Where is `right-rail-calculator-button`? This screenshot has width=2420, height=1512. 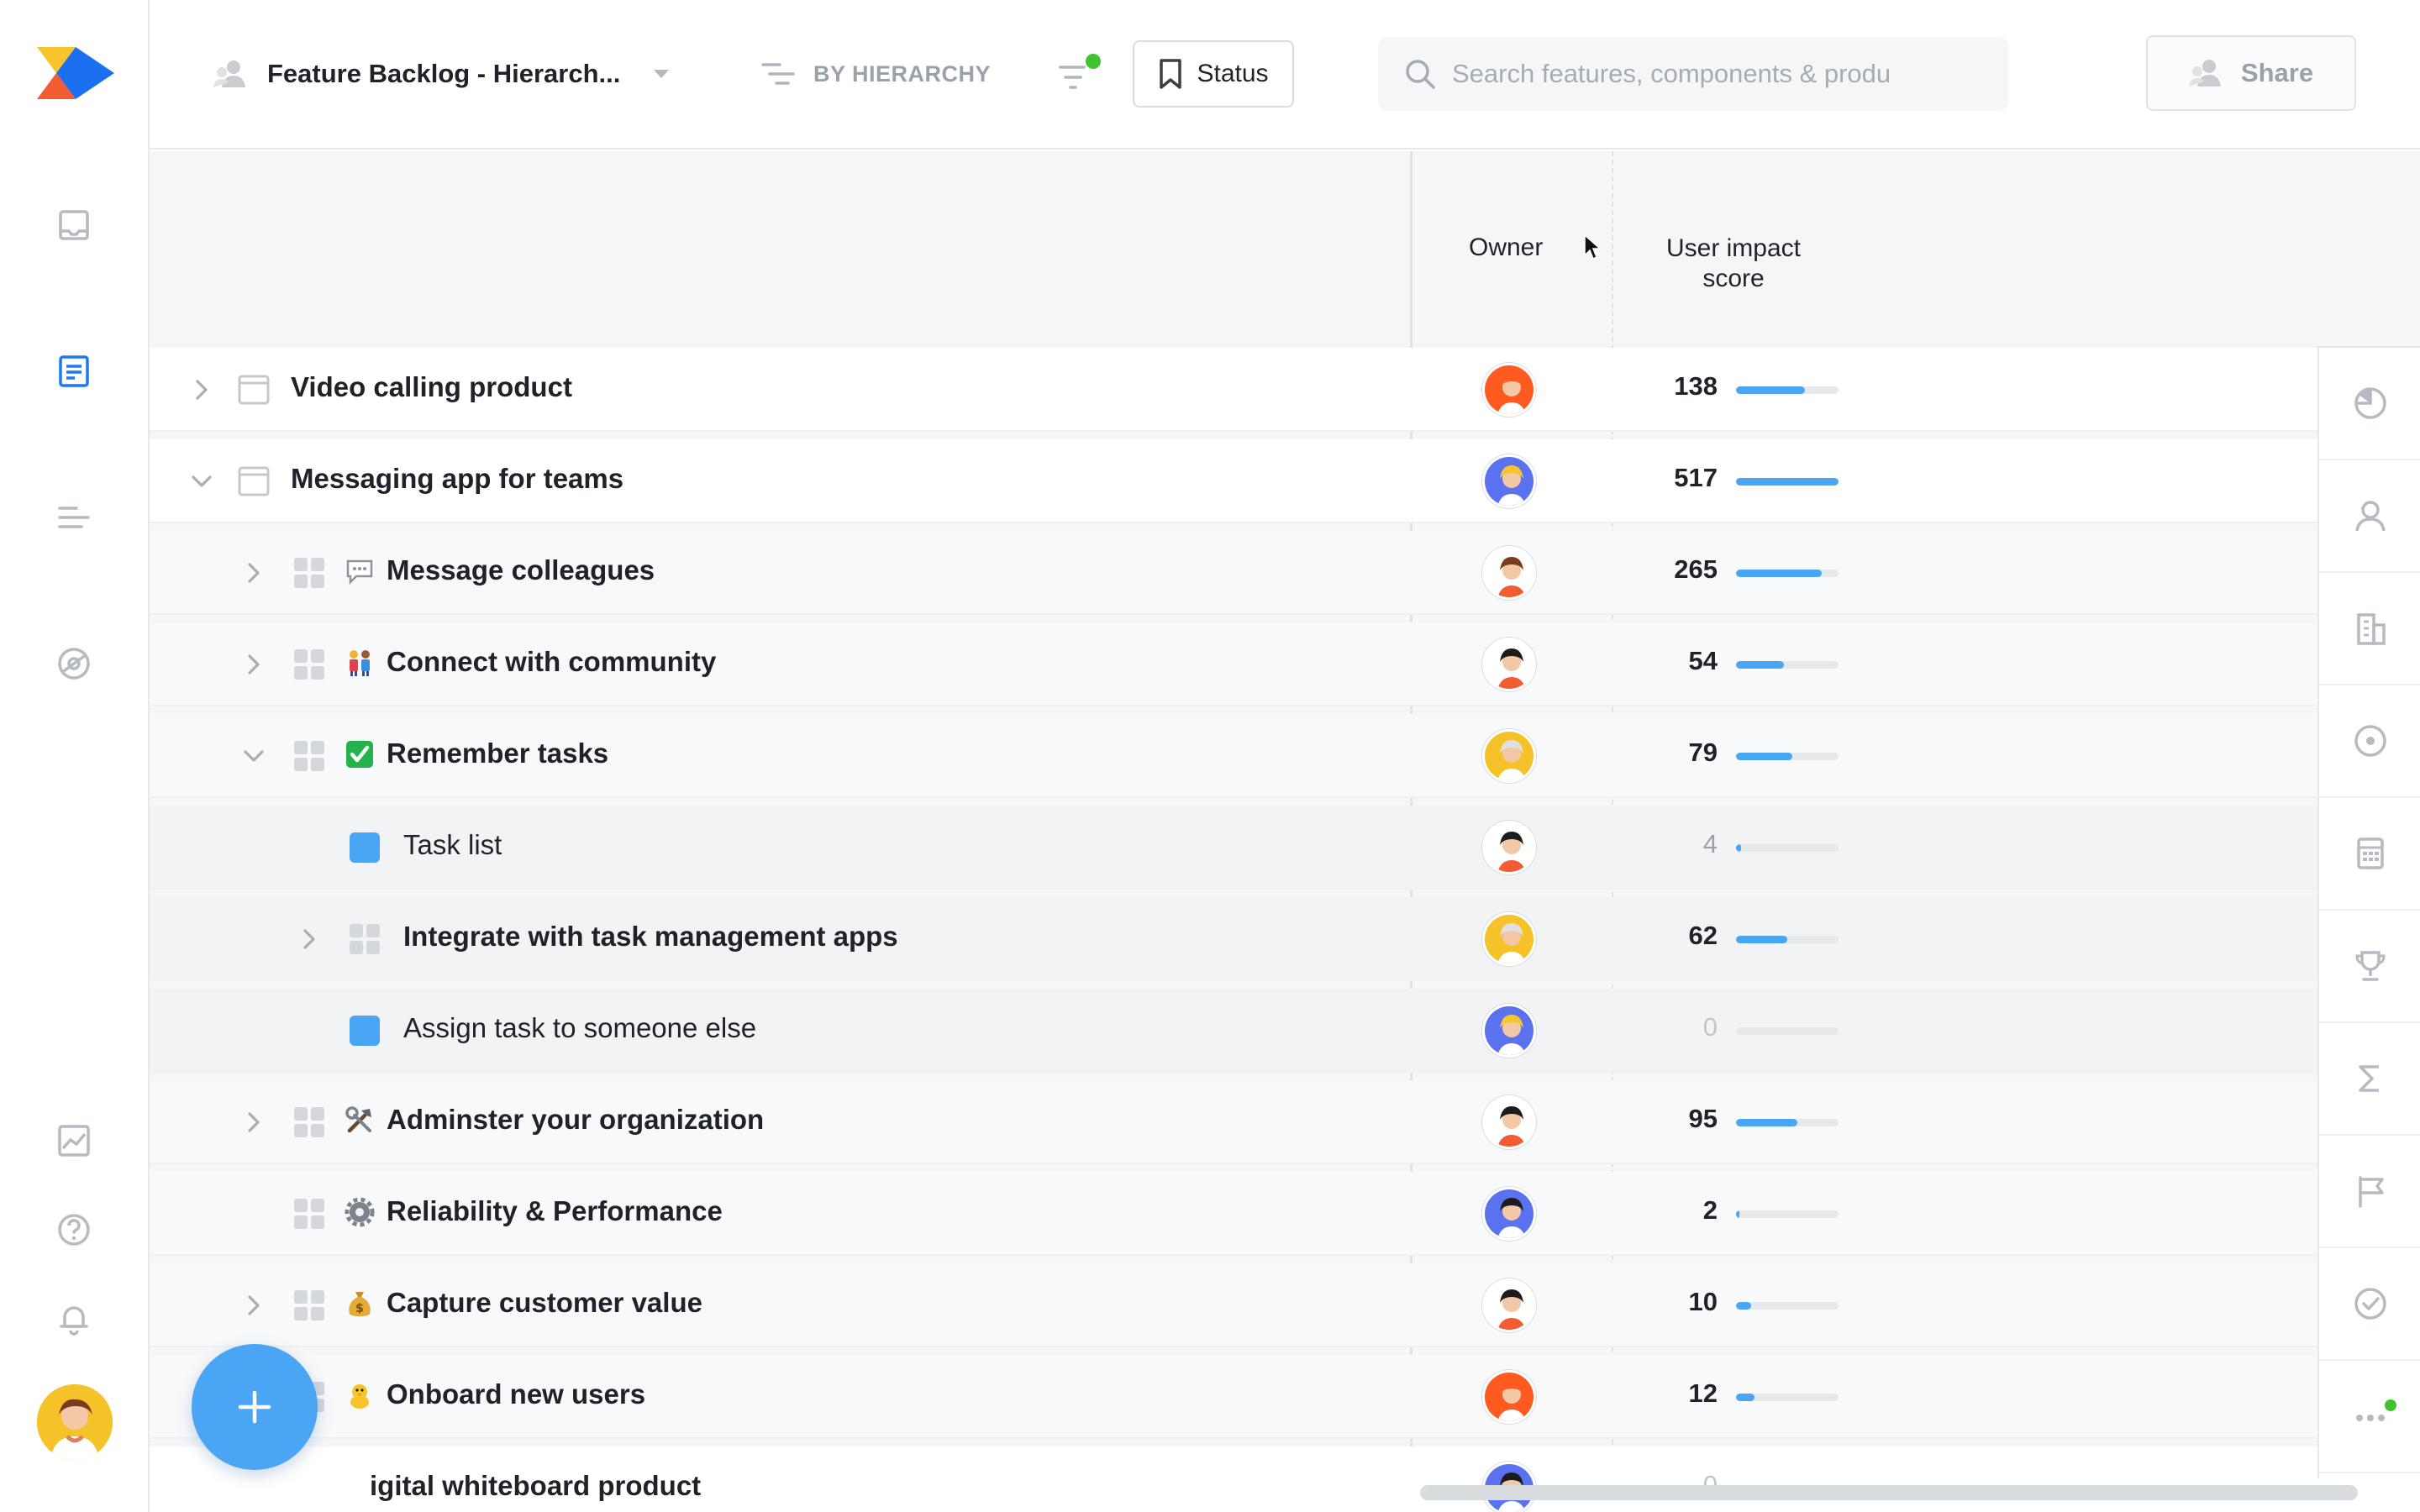
right-rail-calculator-button is located at coordinates (2369, 854).